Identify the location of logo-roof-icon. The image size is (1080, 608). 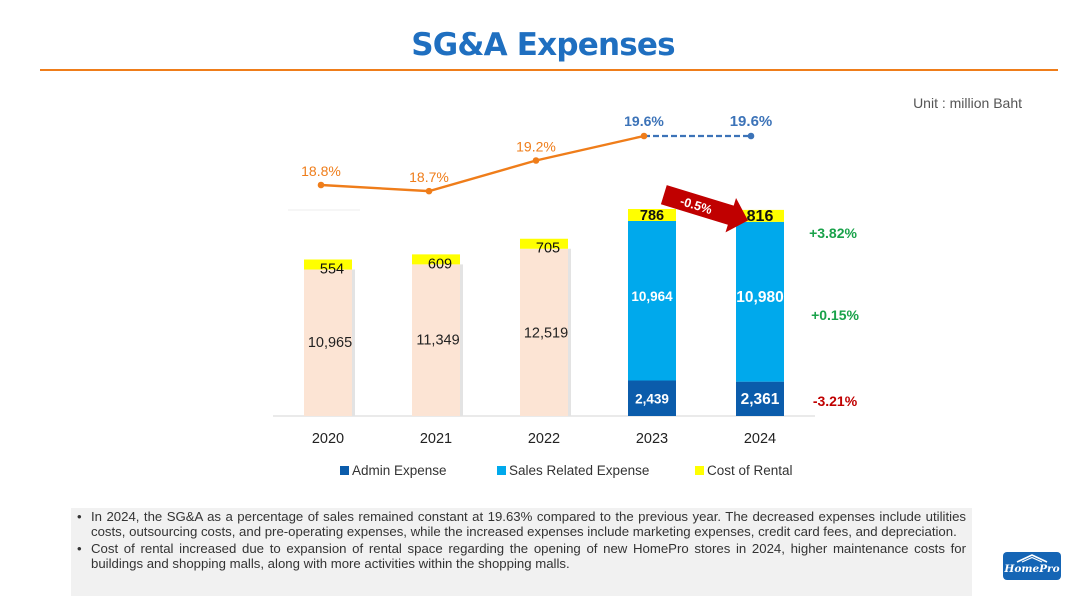
(1032, 558).